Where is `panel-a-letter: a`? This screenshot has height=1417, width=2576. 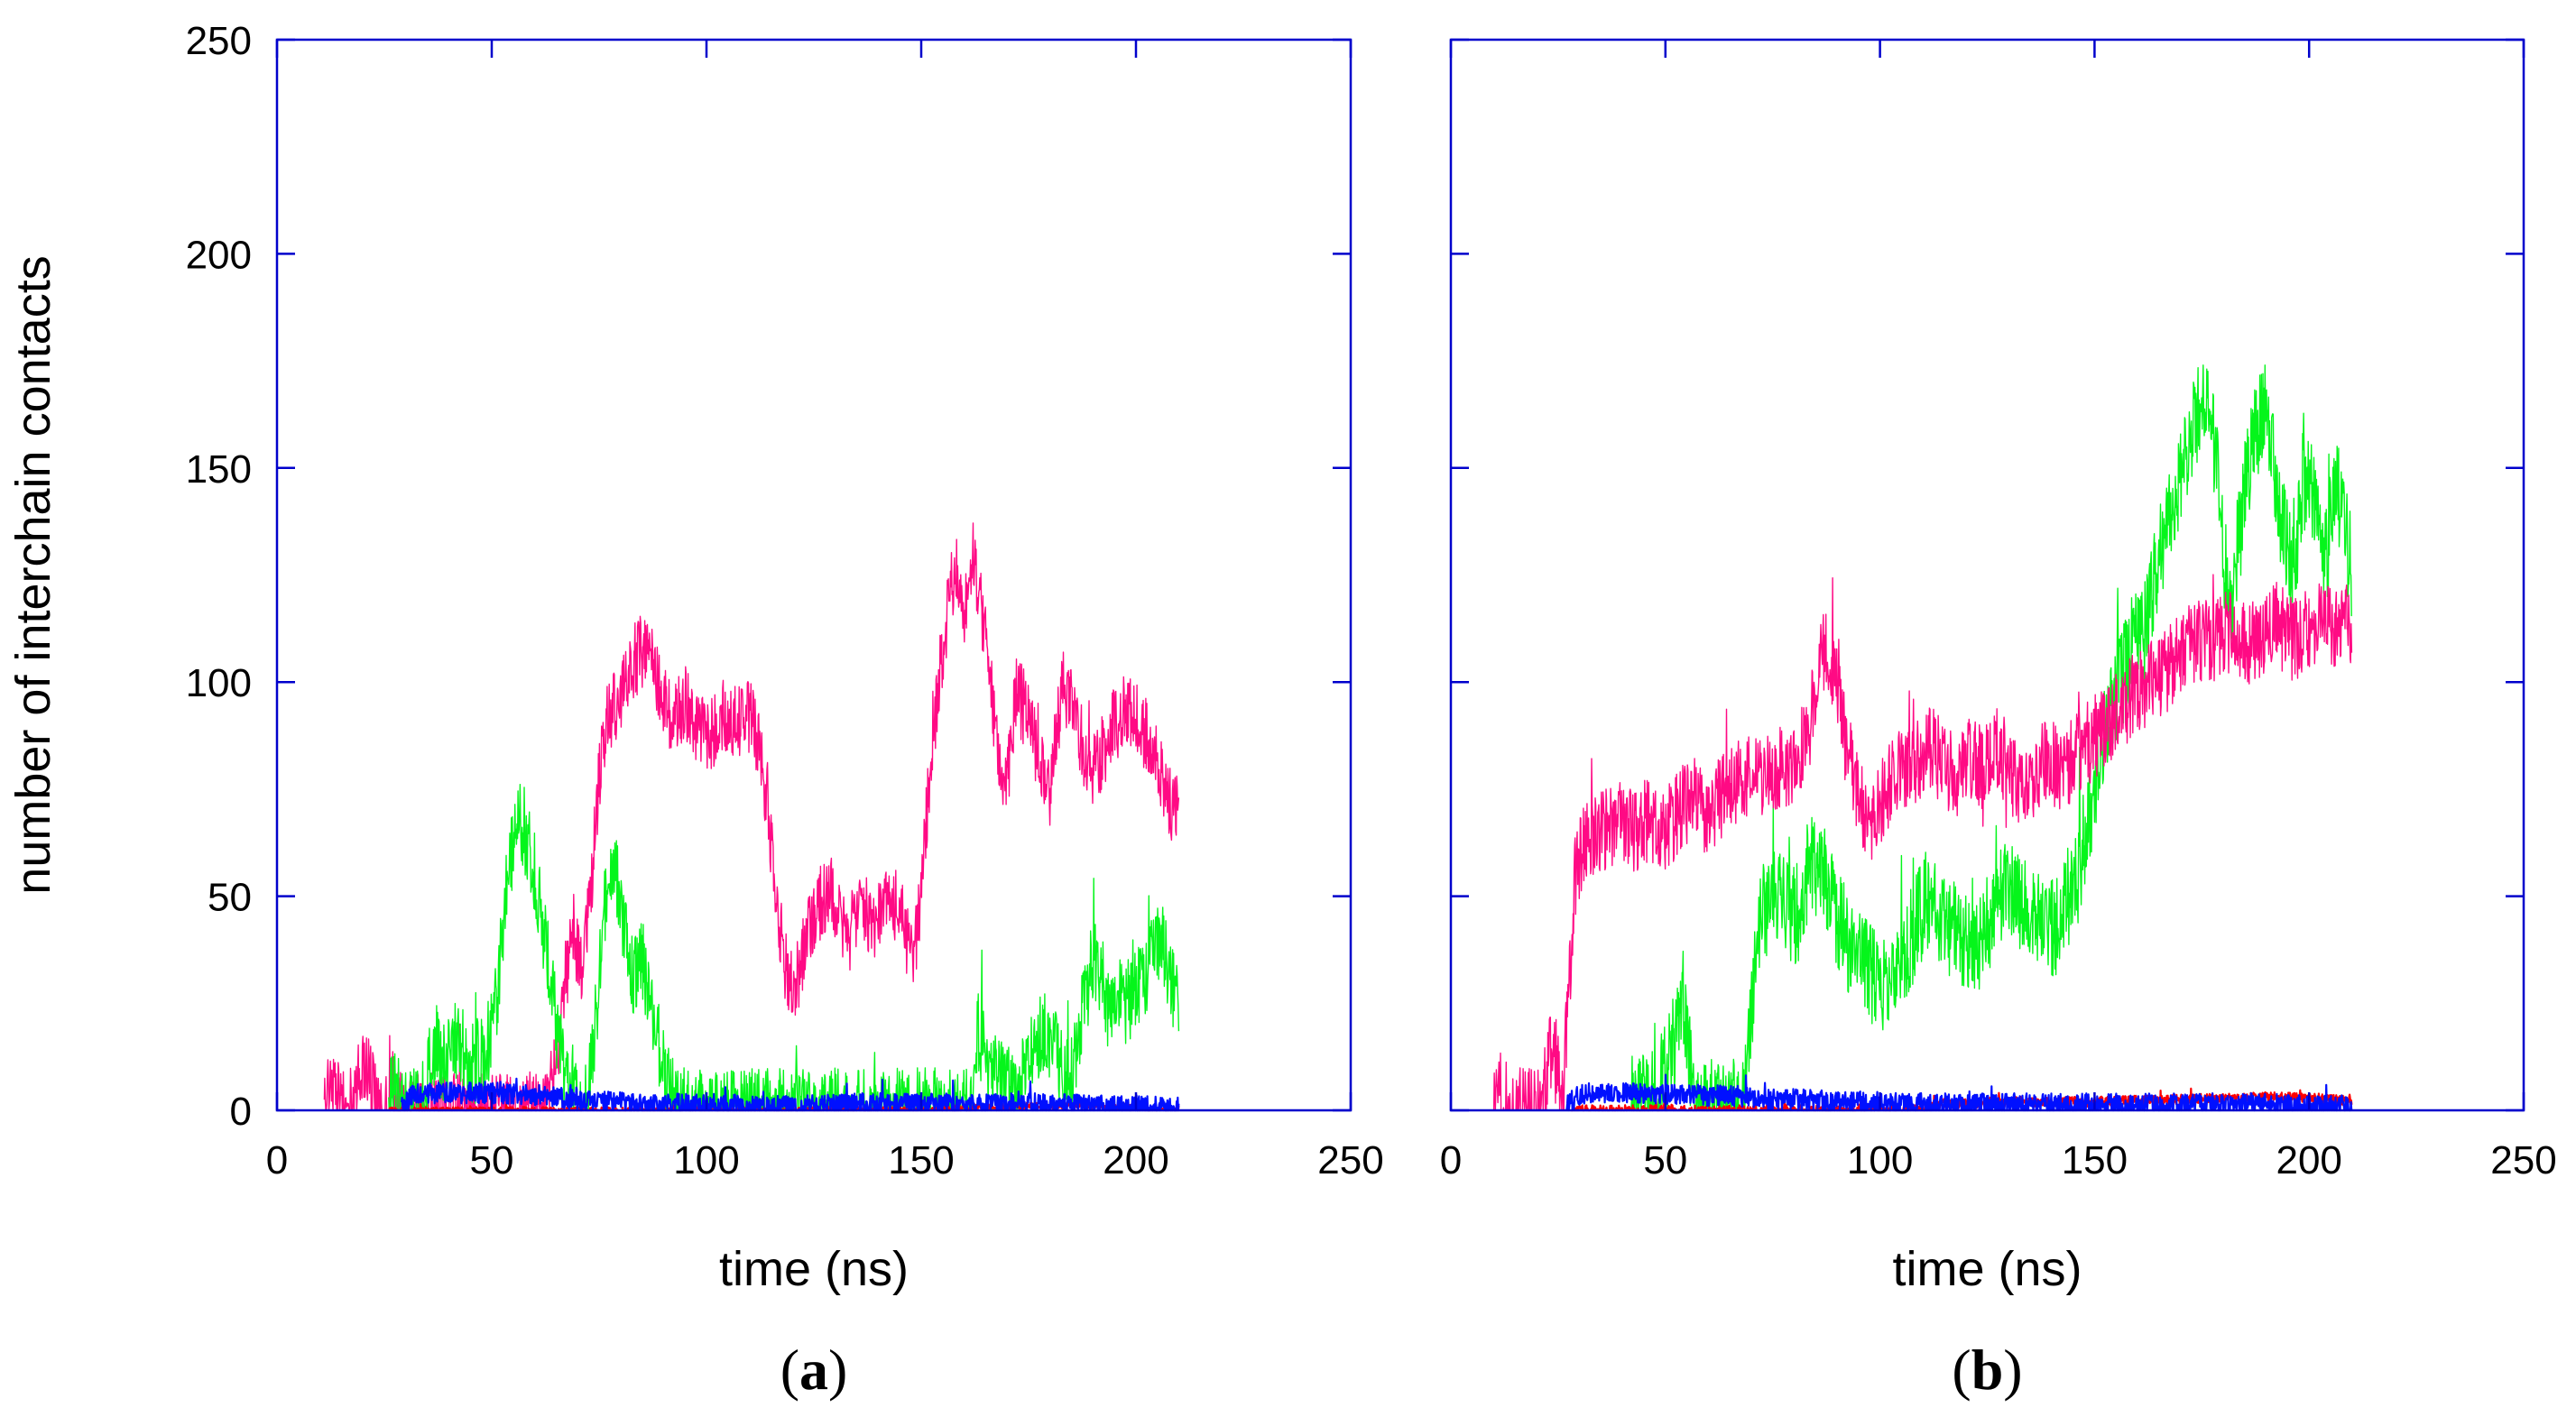 panel-a-letter: a is located at coordinates (813, 1370).